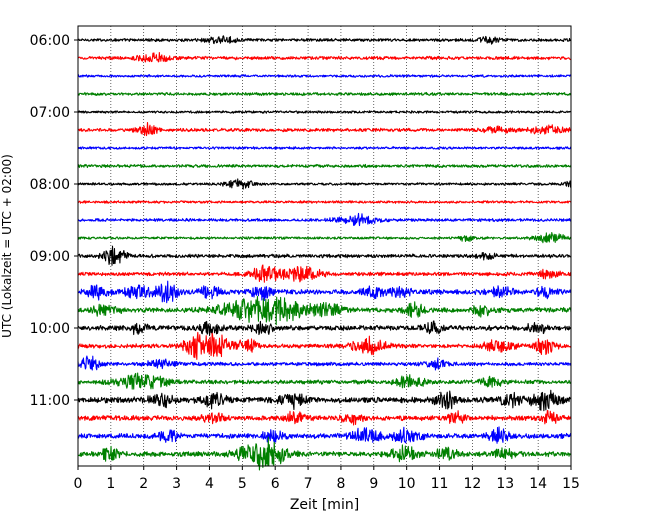 This screenshot has width=650, height=520. What do you see at coordinates (440, 484) in the screenshot?
I see `x-tick-label-11: 11` at bounding box center [440, 484].